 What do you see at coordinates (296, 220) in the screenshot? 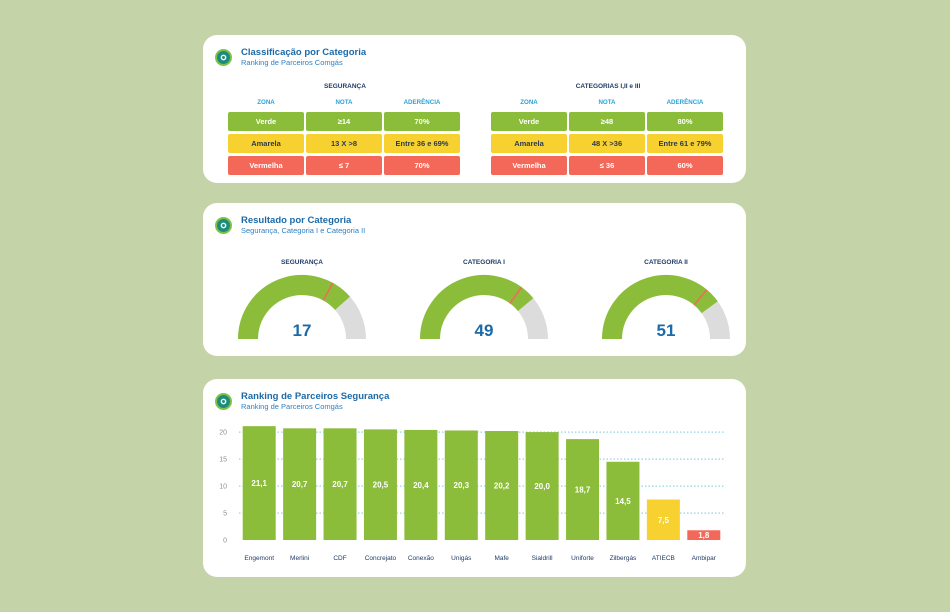
I see `card-title: Resultado por Categoria` at bounding box center [296, 220].